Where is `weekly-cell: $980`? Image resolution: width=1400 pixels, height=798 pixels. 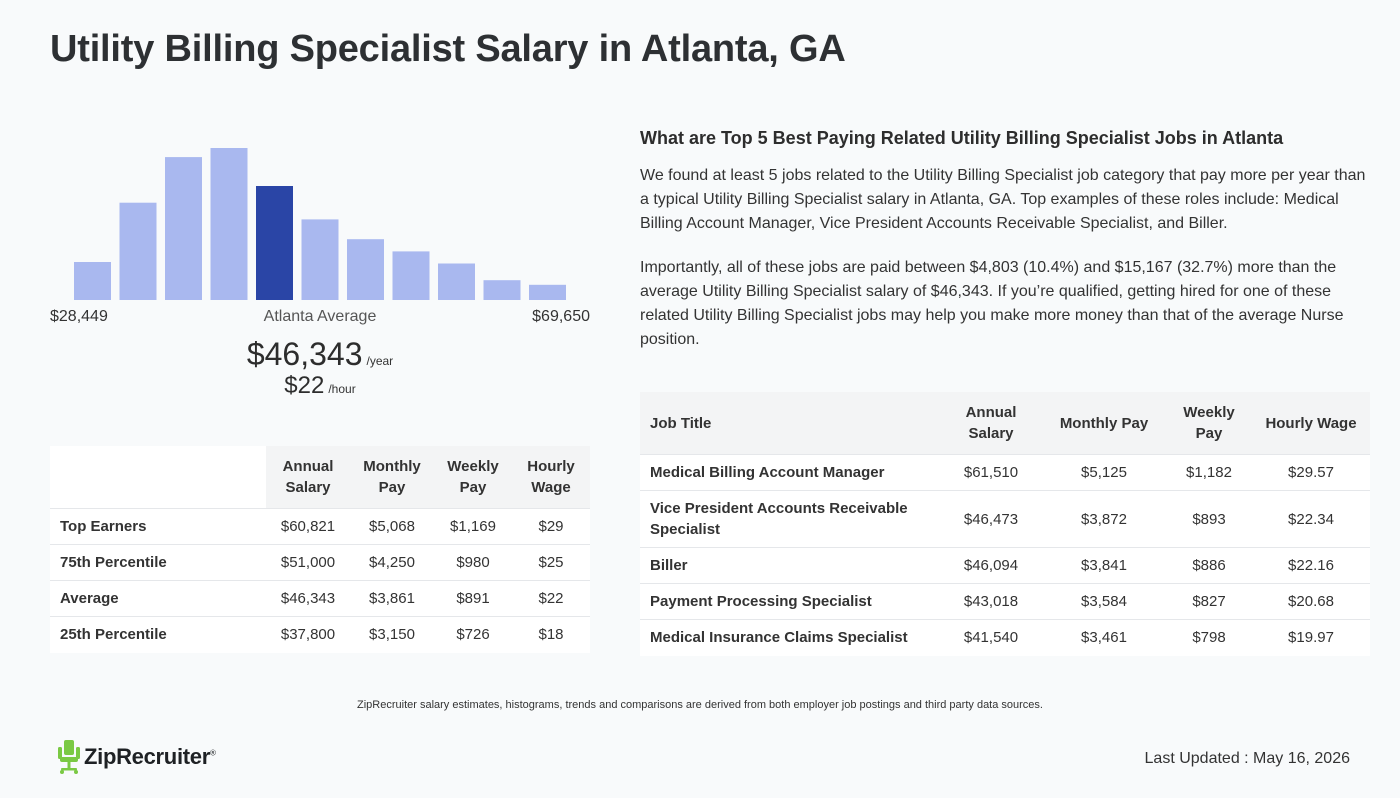 weekly-cell: $980 is located at coordinates (473, 562).